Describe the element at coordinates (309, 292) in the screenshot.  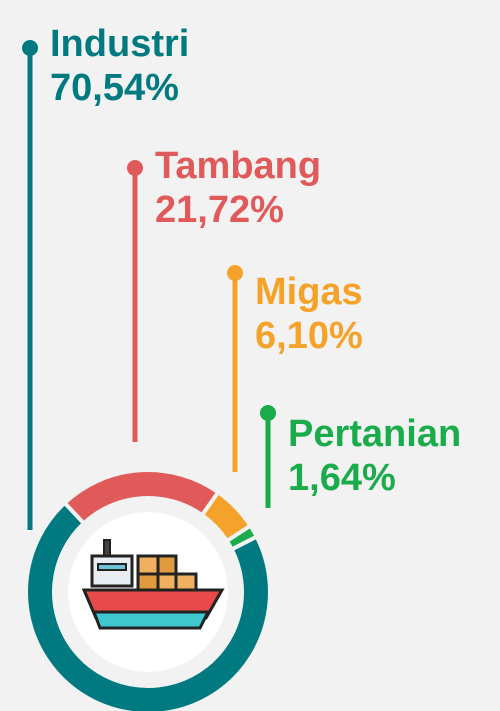
I see `category-label: Migas` at that location.